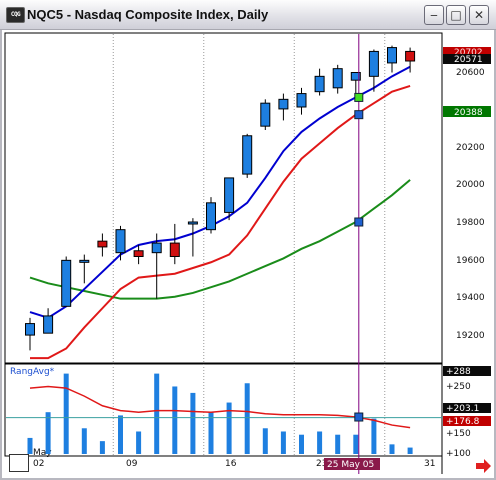 This screenshot has width=496, height=480. Describe the element at coordinates (458, 454) in the screenshot. I see `indicator-tick: +100` at that location.